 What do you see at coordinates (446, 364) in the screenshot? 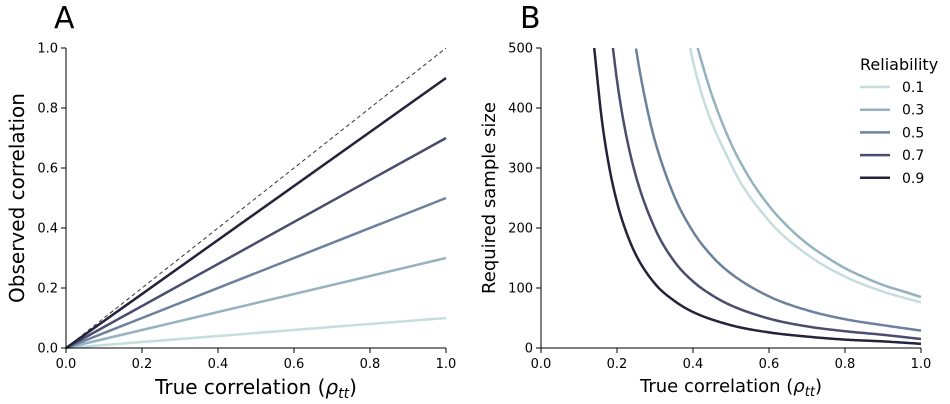
I see `panel-a-x-tick-label: 1.0` at bounding box center [446, 364].